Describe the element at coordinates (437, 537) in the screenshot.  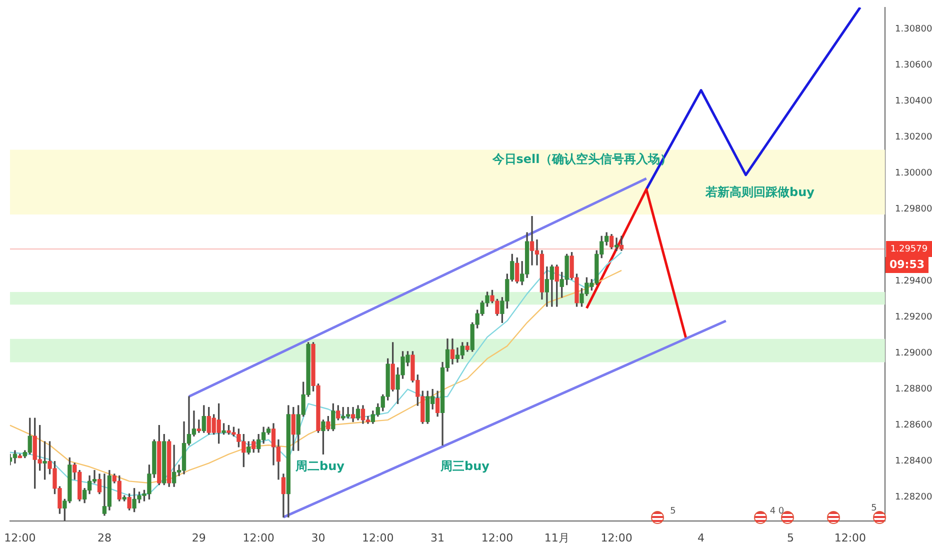
I see `x-tick-label: 31` at that location.